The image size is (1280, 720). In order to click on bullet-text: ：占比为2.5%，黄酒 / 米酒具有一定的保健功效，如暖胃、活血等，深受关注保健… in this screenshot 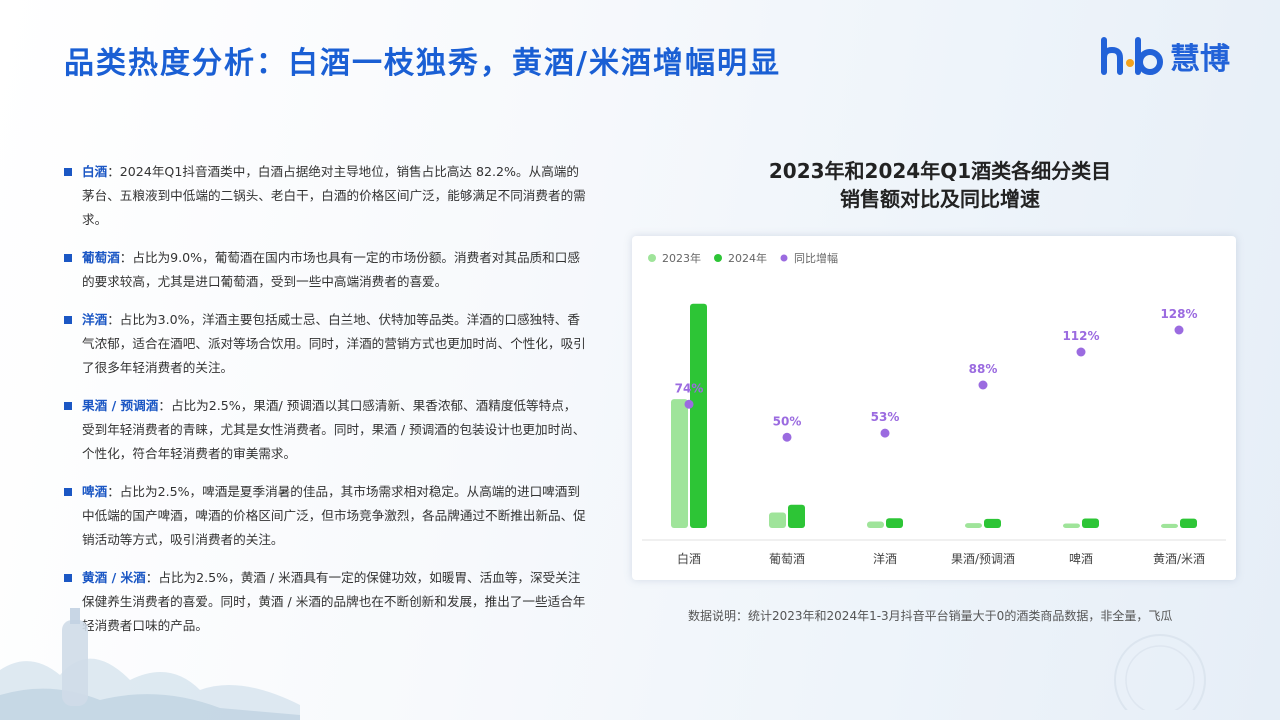, I will do `click(334, 601)`.